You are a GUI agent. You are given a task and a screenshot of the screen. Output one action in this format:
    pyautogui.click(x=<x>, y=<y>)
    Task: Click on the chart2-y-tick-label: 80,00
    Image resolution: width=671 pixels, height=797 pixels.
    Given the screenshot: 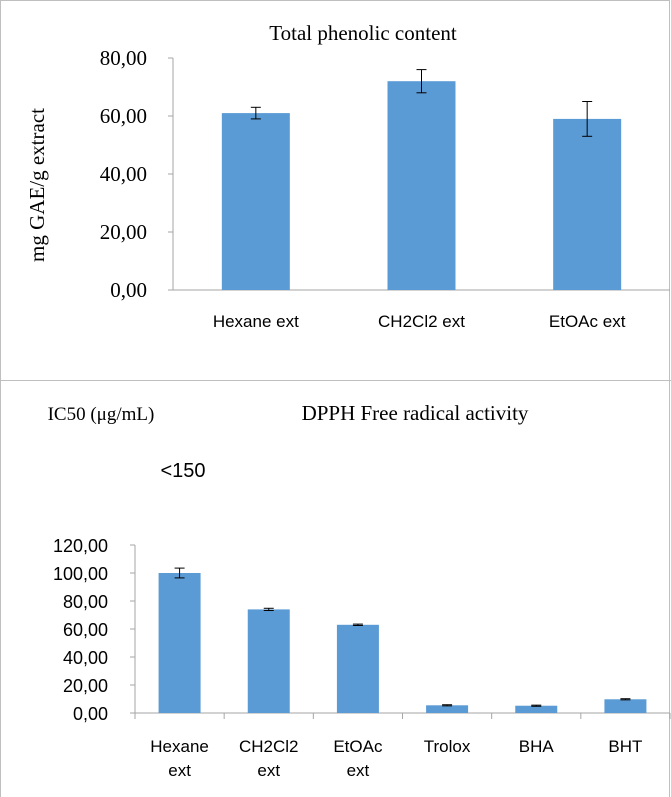 What is the action you would take?
    pyautogui.click(x=85, y=602)
    